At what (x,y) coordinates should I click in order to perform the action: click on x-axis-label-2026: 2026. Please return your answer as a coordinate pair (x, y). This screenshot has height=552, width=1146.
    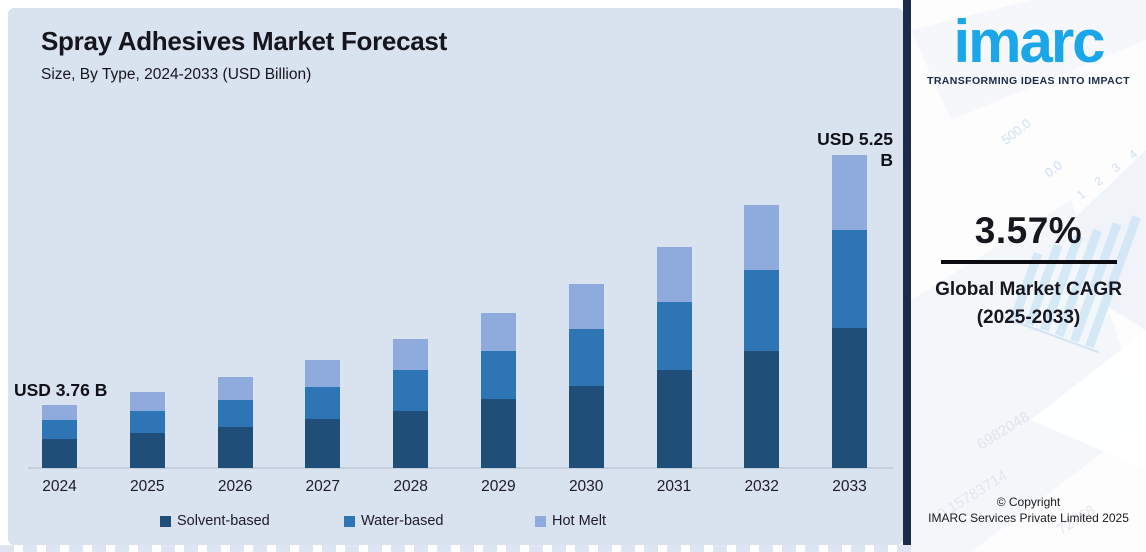
    Looking at the image, I should click on (235, 486).